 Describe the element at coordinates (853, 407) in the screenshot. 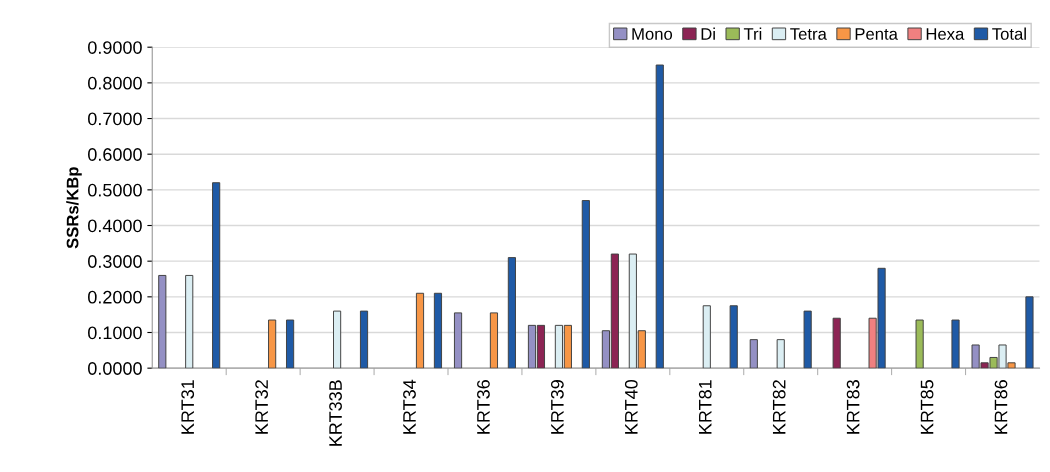

I see `x-tick-label: KRT83` at that location.